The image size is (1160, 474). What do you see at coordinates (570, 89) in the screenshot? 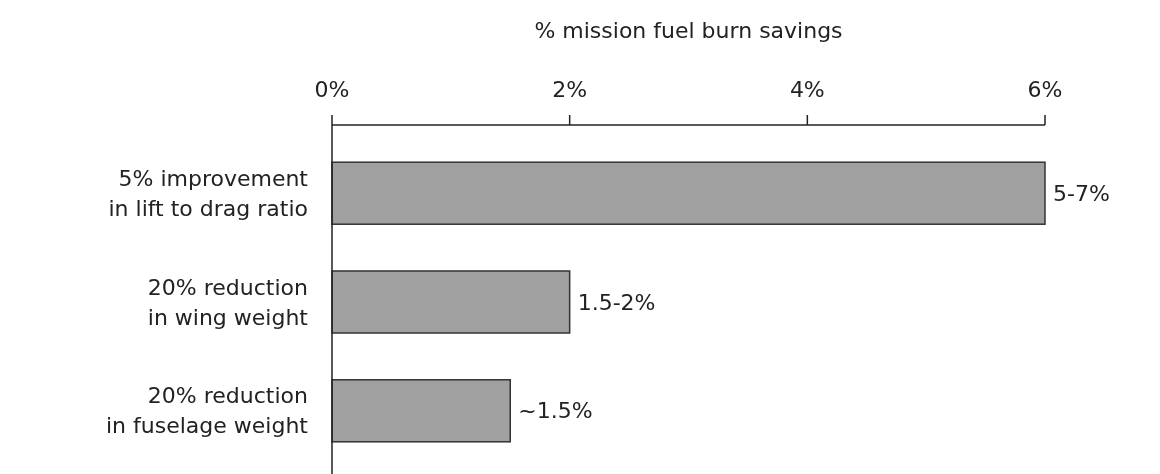
I see `x-tick-label: 2%` at bounding box center [570, 89].